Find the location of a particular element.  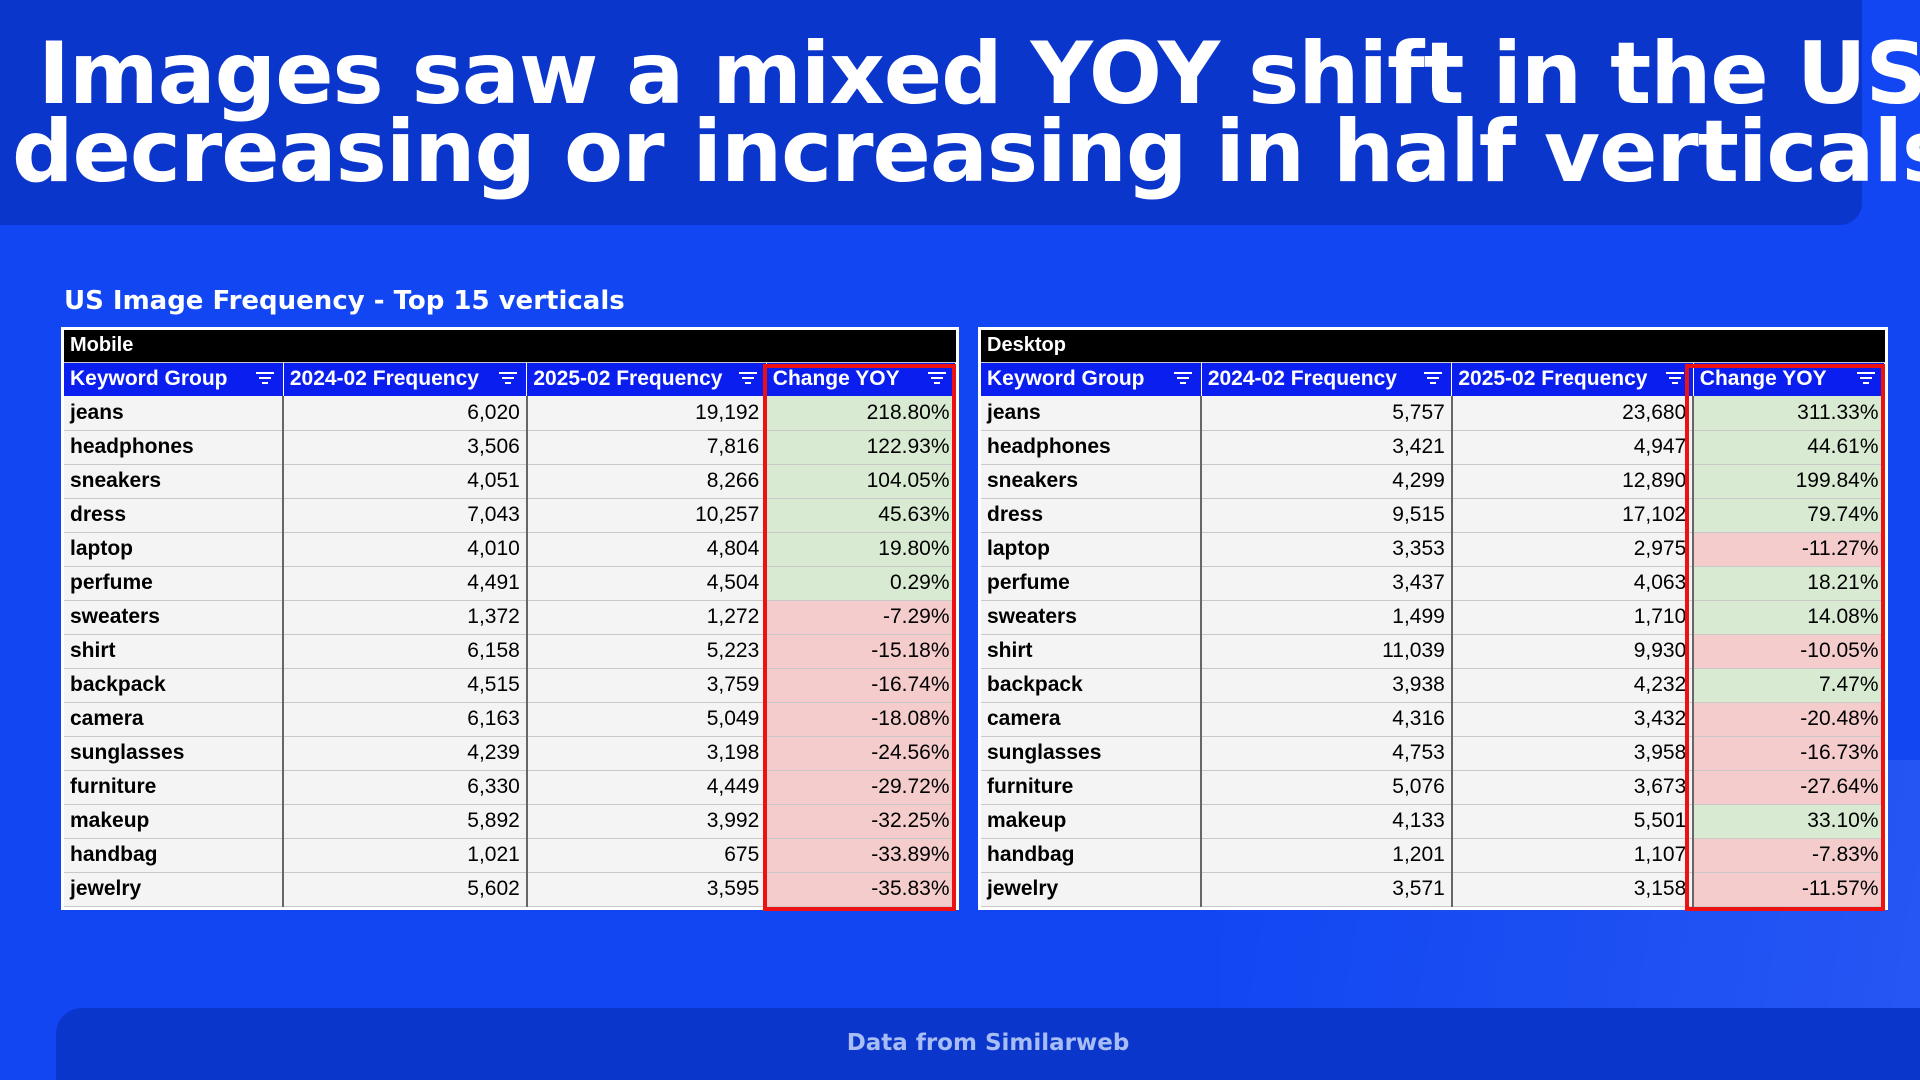

table-row: perfume 3,437 4,063 18.21% is located at coordinates (1433, 583).